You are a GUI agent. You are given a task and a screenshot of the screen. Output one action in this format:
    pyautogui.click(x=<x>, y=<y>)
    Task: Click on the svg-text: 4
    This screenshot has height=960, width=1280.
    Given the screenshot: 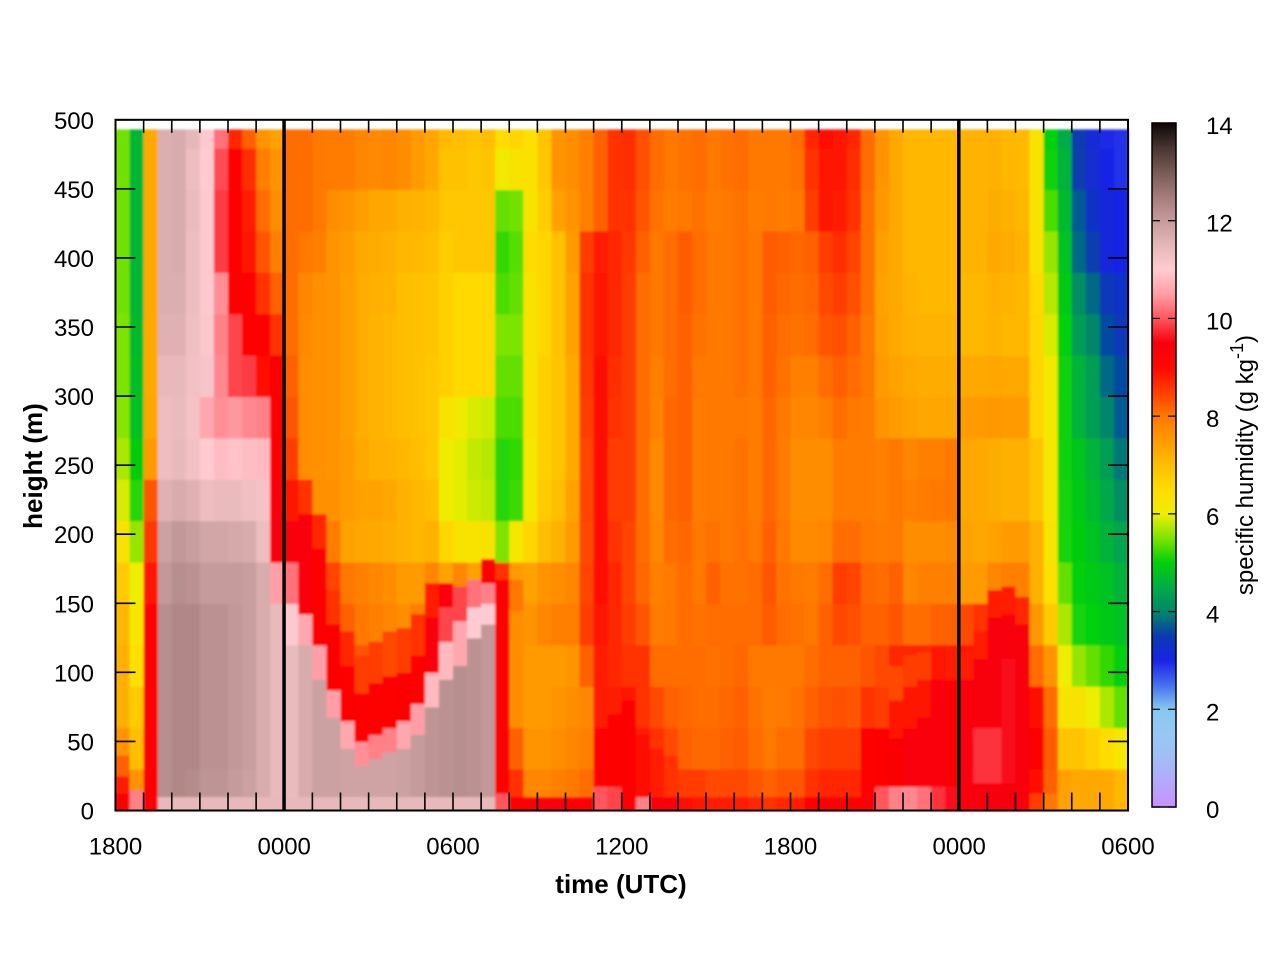 What is the action you would take?
    pyautogui.click(x=1212, y=615)
    